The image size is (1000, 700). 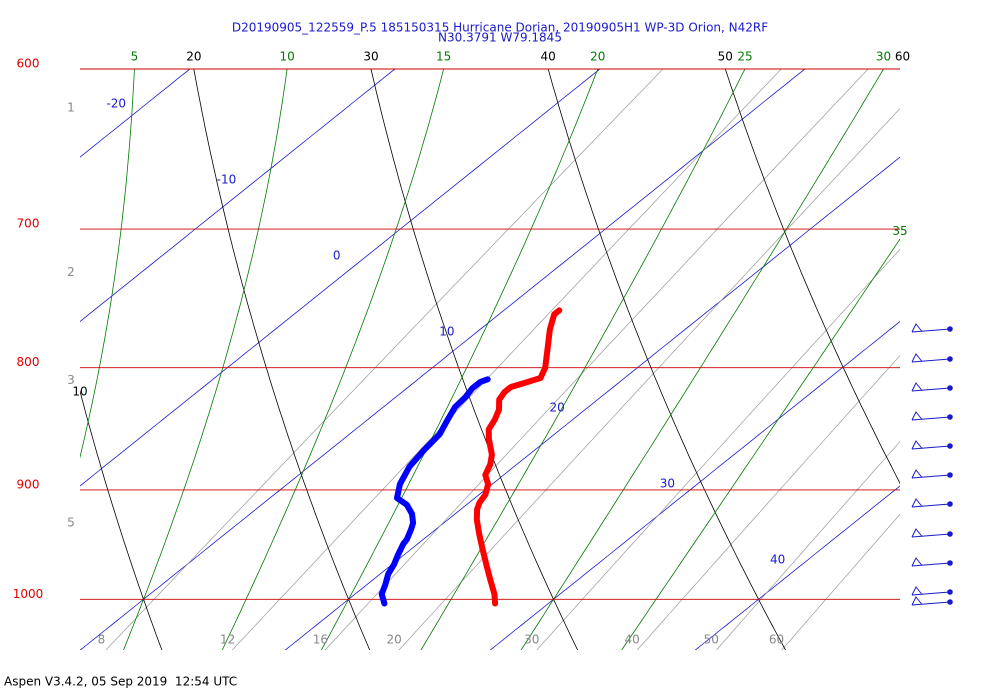 I want to click on mixing-ratio-label: 20, so click(x=393, y=640).